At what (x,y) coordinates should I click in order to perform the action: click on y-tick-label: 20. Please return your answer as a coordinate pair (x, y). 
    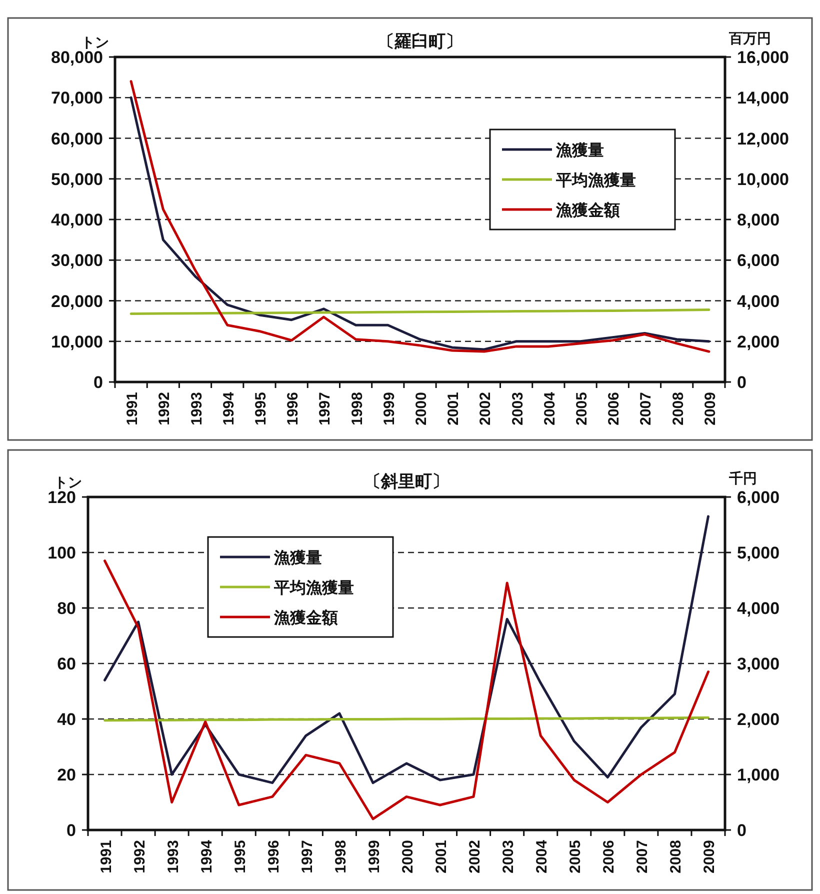
    Looking at the image, I should click on (66, 775).